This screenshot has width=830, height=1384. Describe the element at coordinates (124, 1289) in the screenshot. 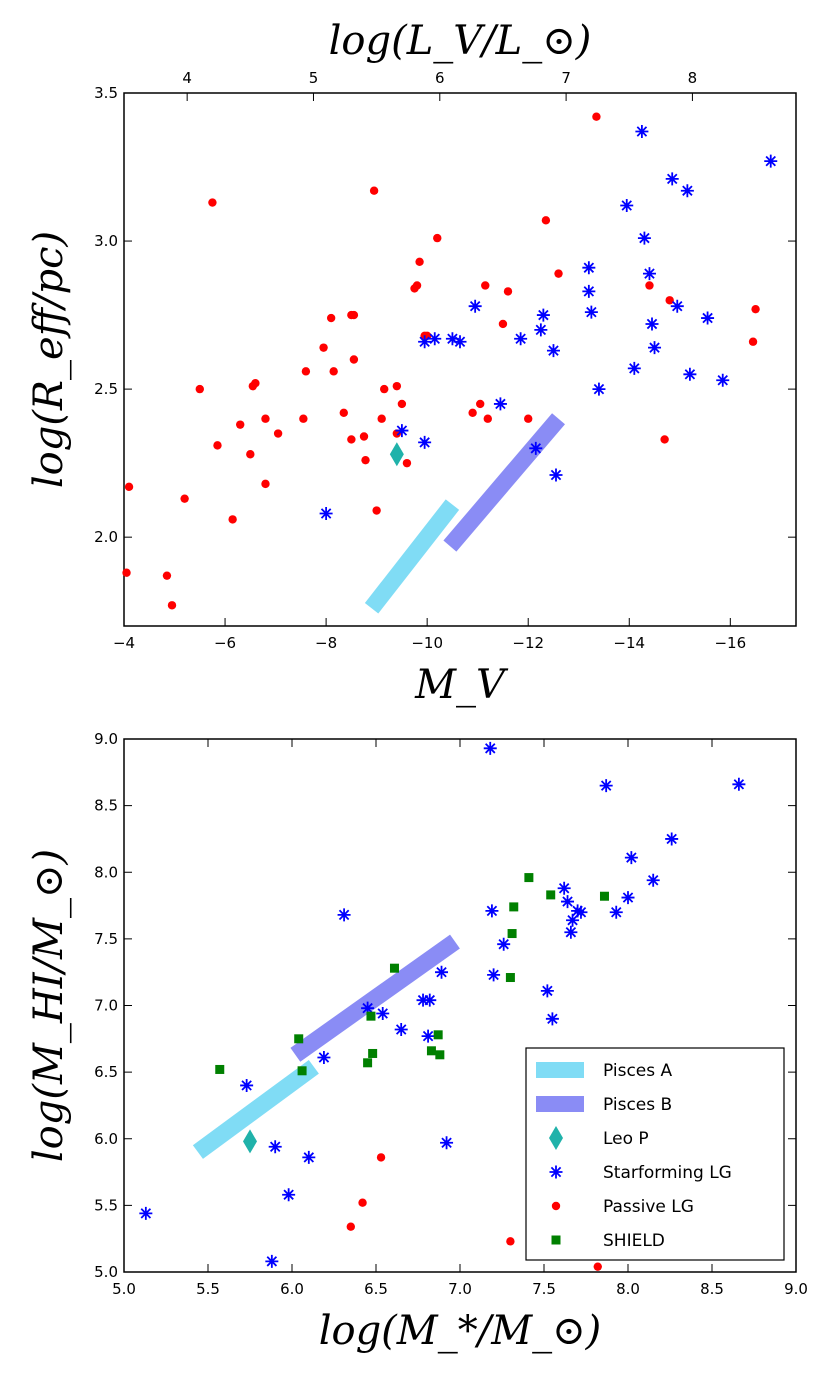

I see `bottom-xtick-label: 5.0` at that location.